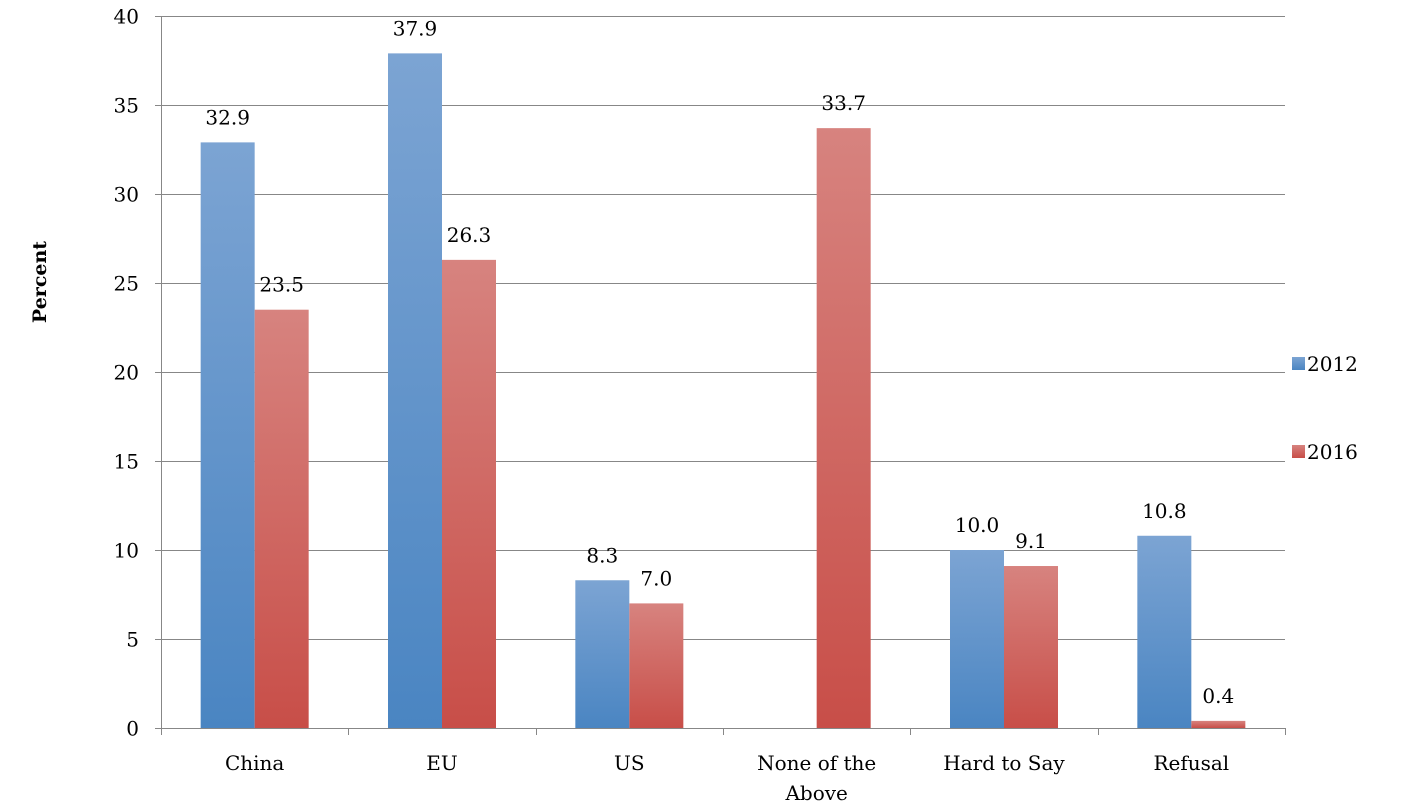 The image size is (1414, 807). I want to click on data-label: 10.8, so click(1164, 511).